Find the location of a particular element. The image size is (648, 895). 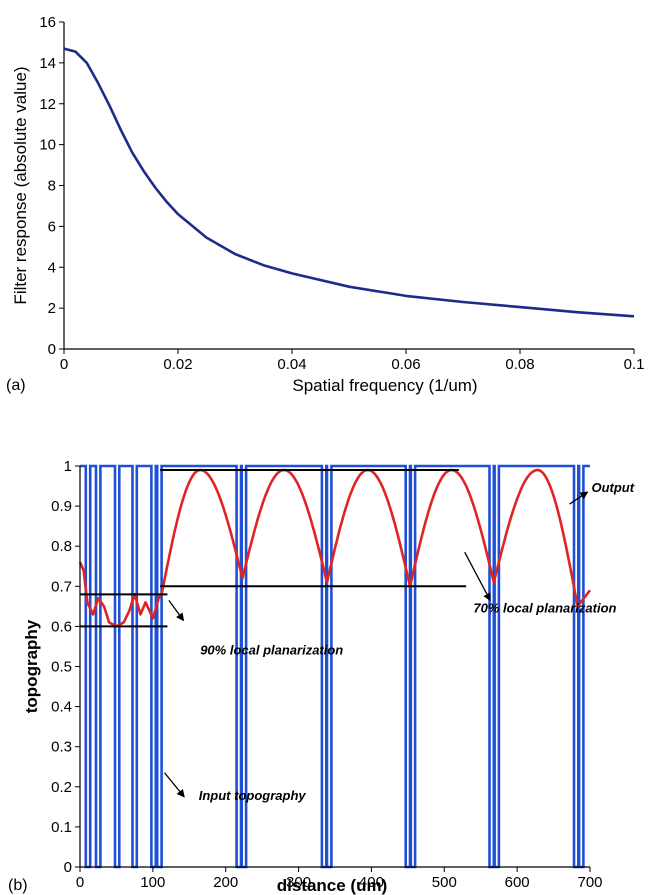

x-tick-label: 500 is located at coordinates (444, 882).